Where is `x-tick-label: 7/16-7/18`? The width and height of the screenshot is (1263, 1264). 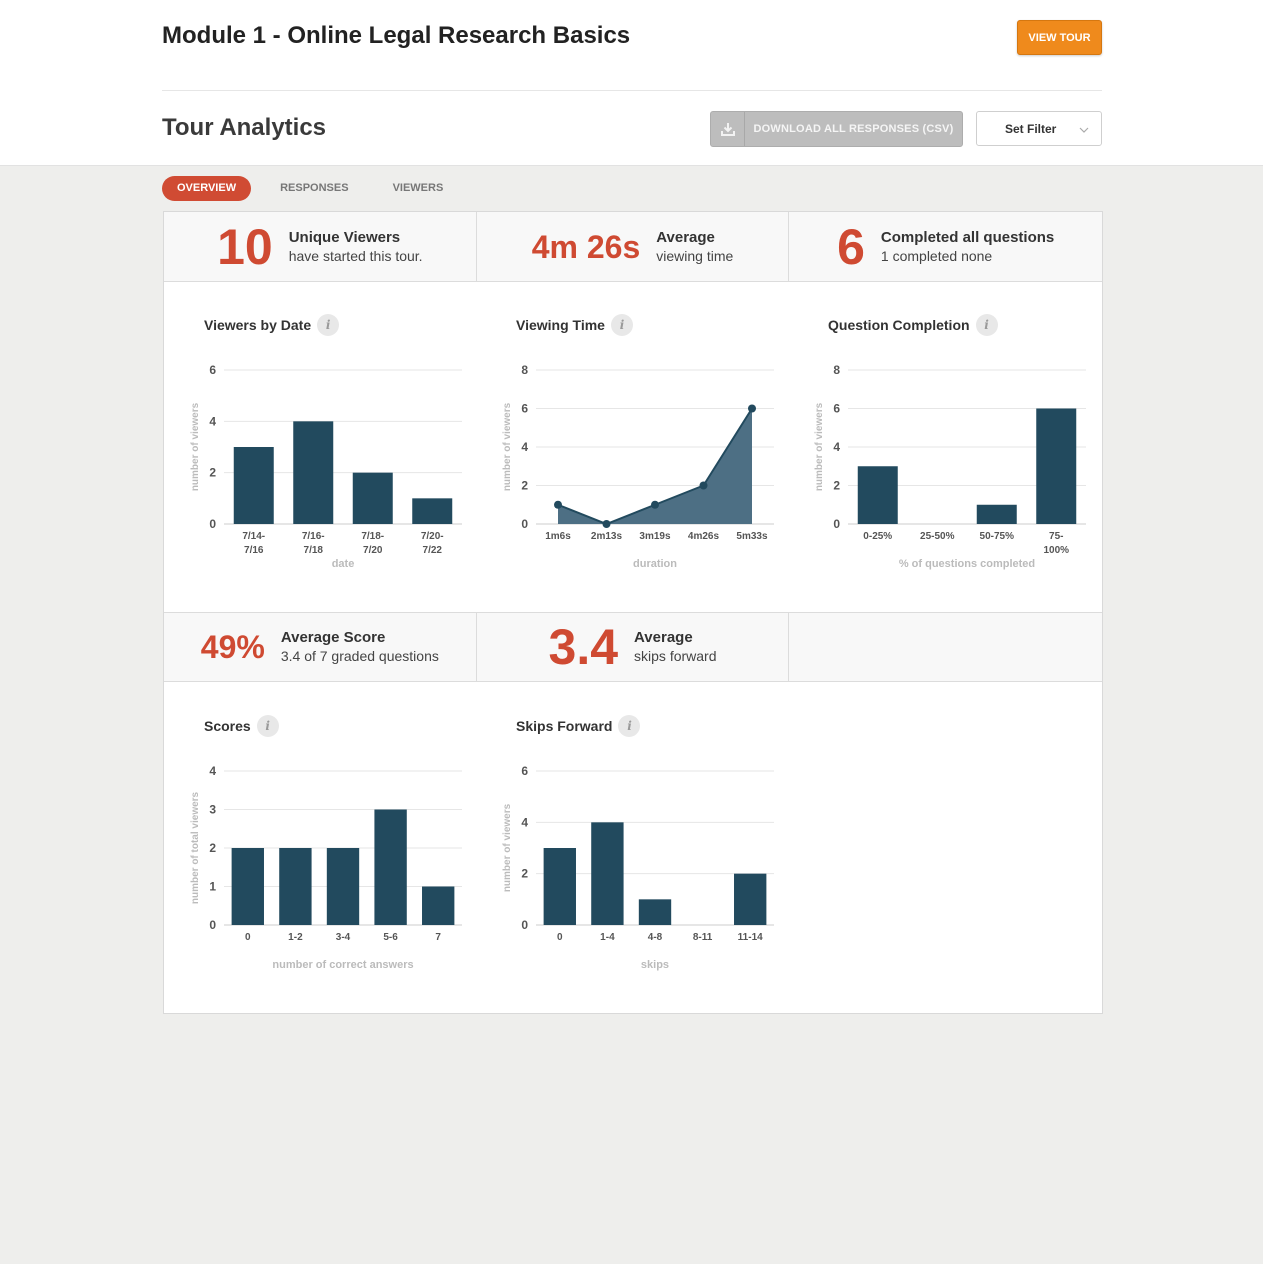
x-tick-label: 7/16-7/18 is located at coordinates (313, 543).